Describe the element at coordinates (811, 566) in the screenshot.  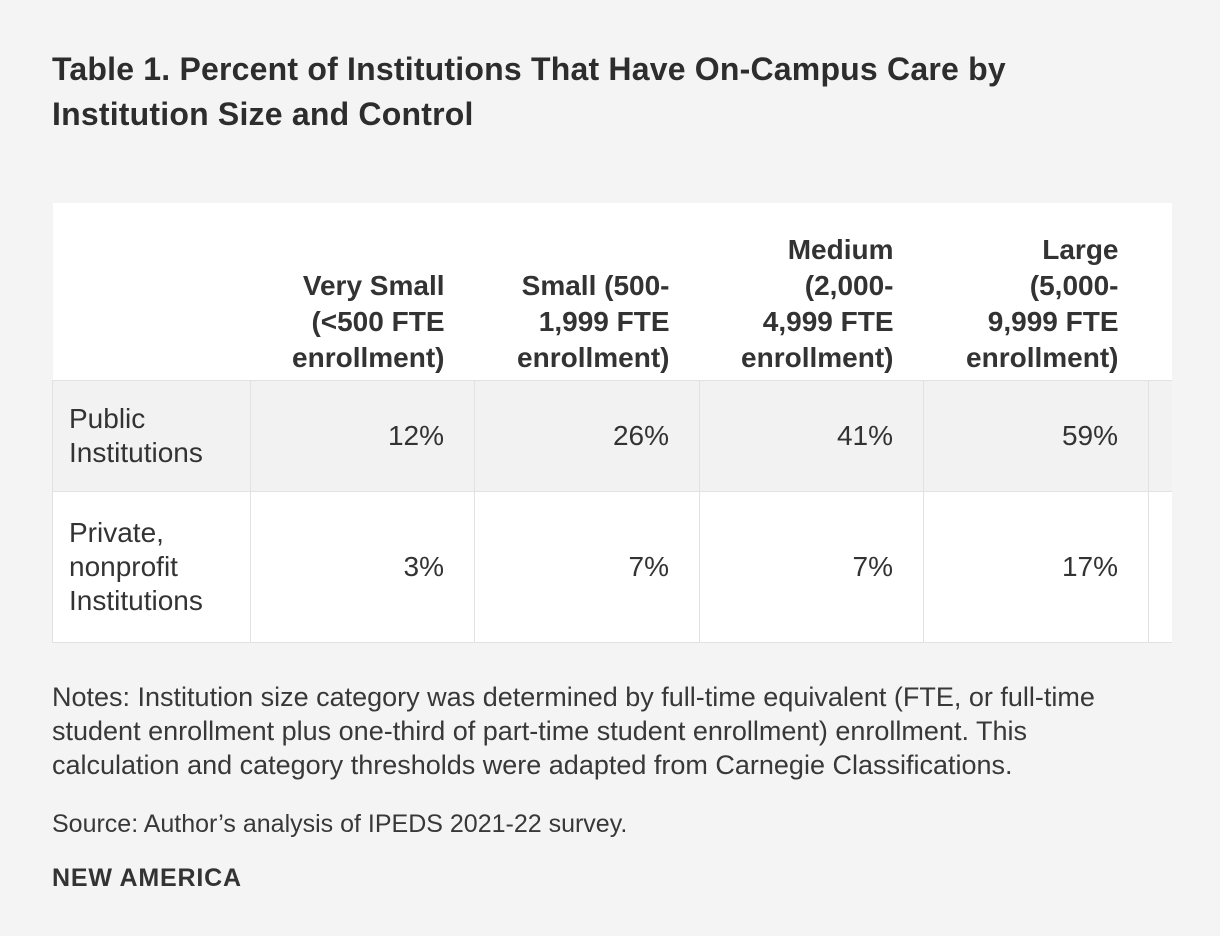
I see `value-private-medium: 7%` at that location.